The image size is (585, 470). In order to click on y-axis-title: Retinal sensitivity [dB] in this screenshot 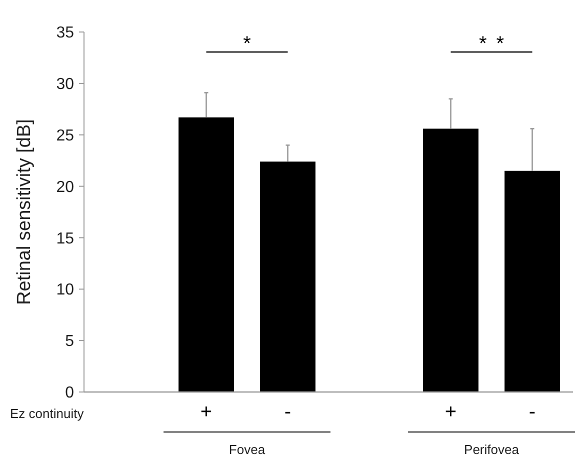, I will do `click(24, 212)`.